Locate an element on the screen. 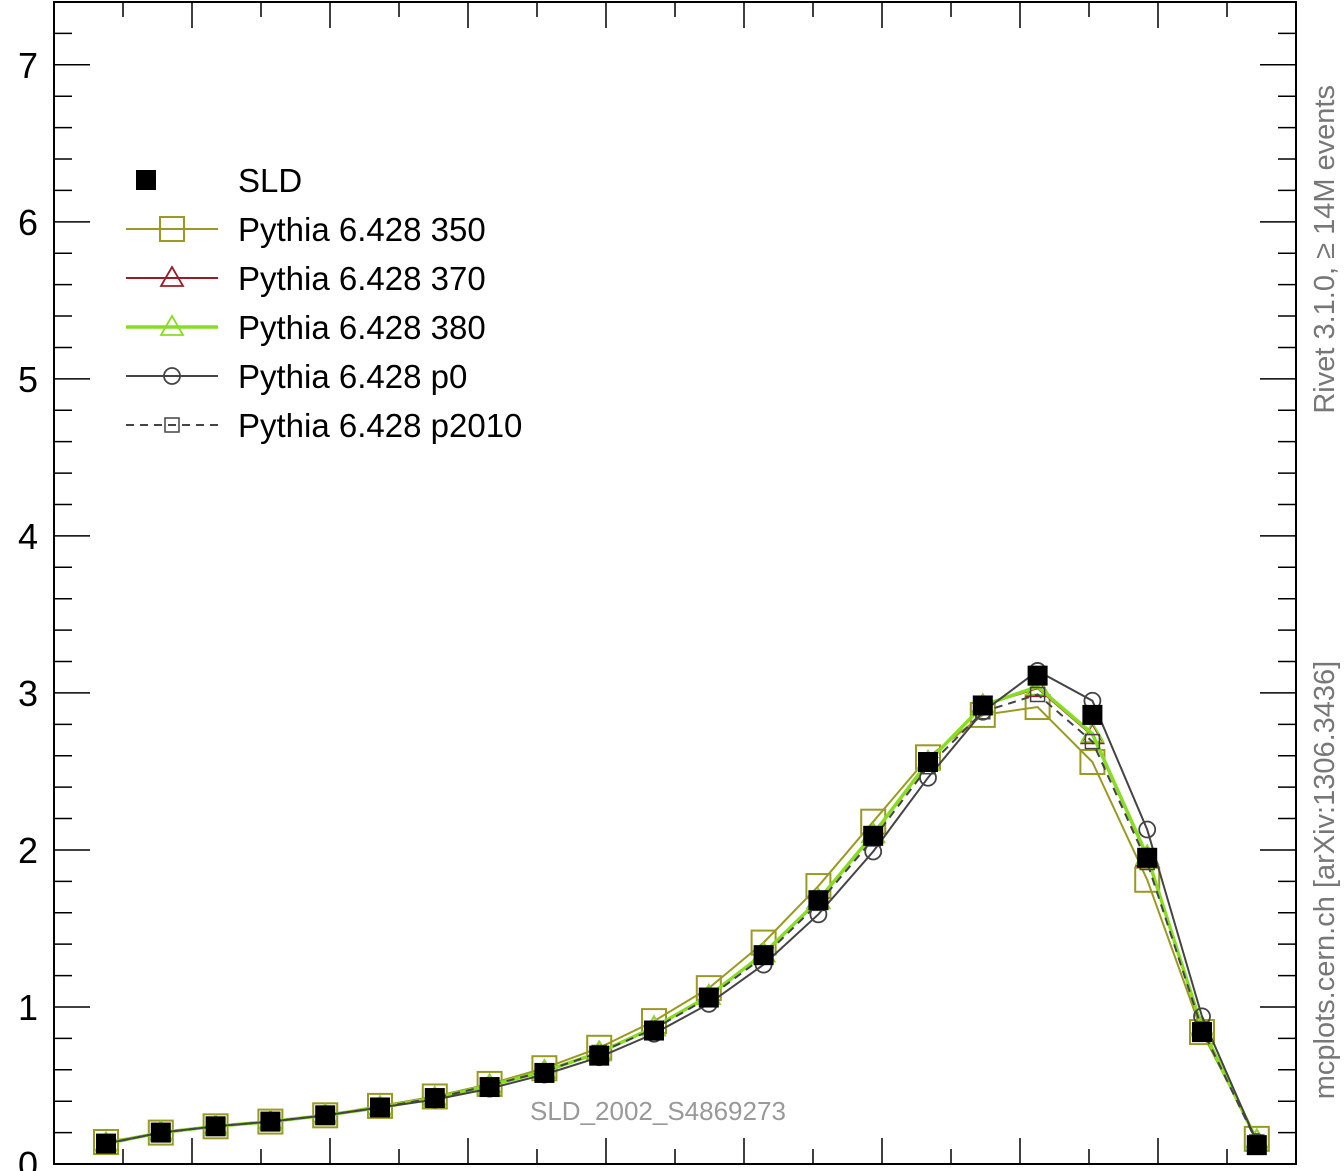 The image size is (1344, 1171). legend-item-1: Pythia 6.428 350 is located at coordinates (306, 229).